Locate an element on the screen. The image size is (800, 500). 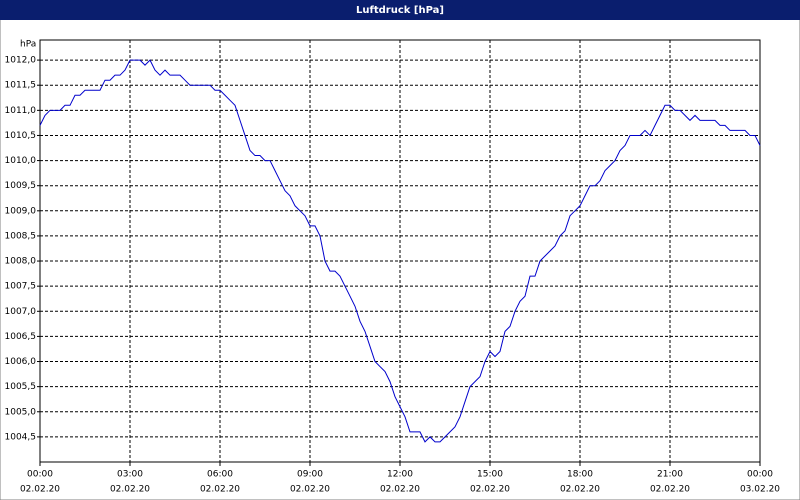
y-tick-label: 1009,5 is located at coordinates (21, 186).